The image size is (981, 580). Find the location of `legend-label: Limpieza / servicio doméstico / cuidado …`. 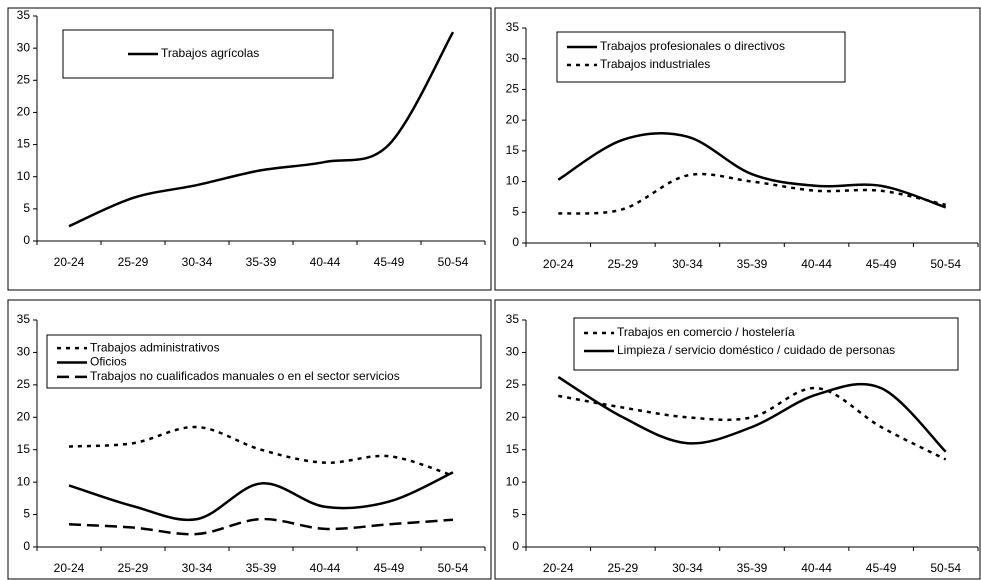

legend-label: Limpieza / servicio doméstico / cuidado … is located at coordinates (756, 350).